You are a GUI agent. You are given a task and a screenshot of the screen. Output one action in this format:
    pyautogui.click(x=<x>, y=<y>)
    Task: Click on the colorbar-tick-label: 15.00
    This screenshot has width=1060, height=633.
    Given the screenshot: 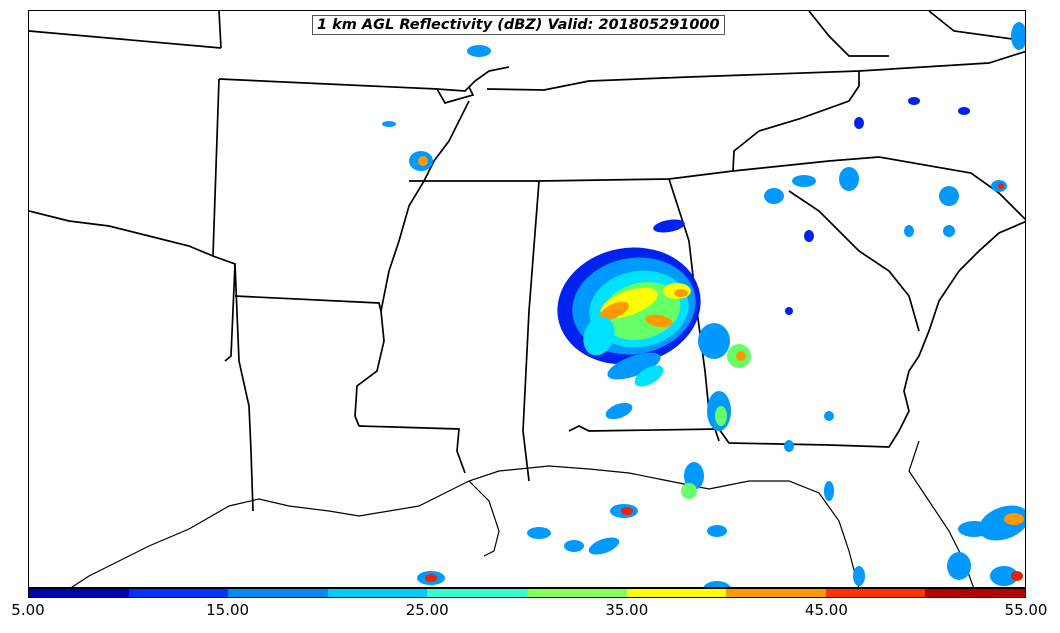 What is the action you would take?
    pyautogui.click(x=228, y=610)
    